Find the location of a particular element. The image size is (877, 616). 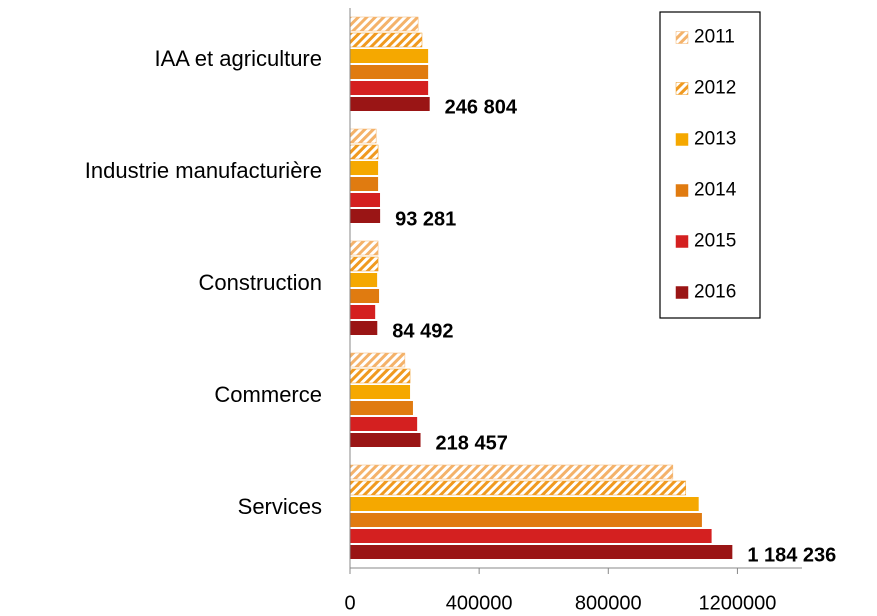

value-label: 1 184 236 is located at coordinates (791, 555).